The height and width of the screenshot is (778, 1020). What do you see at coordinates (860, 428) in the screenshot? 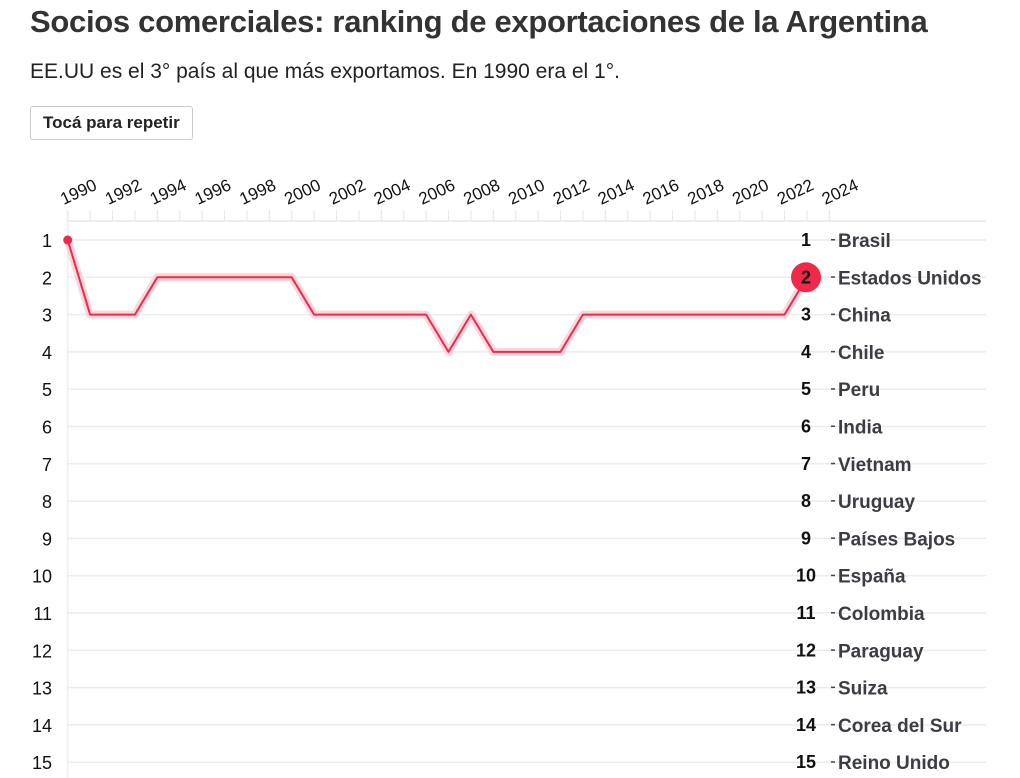
I see `country-label: India` at bounding box center [860, 428].